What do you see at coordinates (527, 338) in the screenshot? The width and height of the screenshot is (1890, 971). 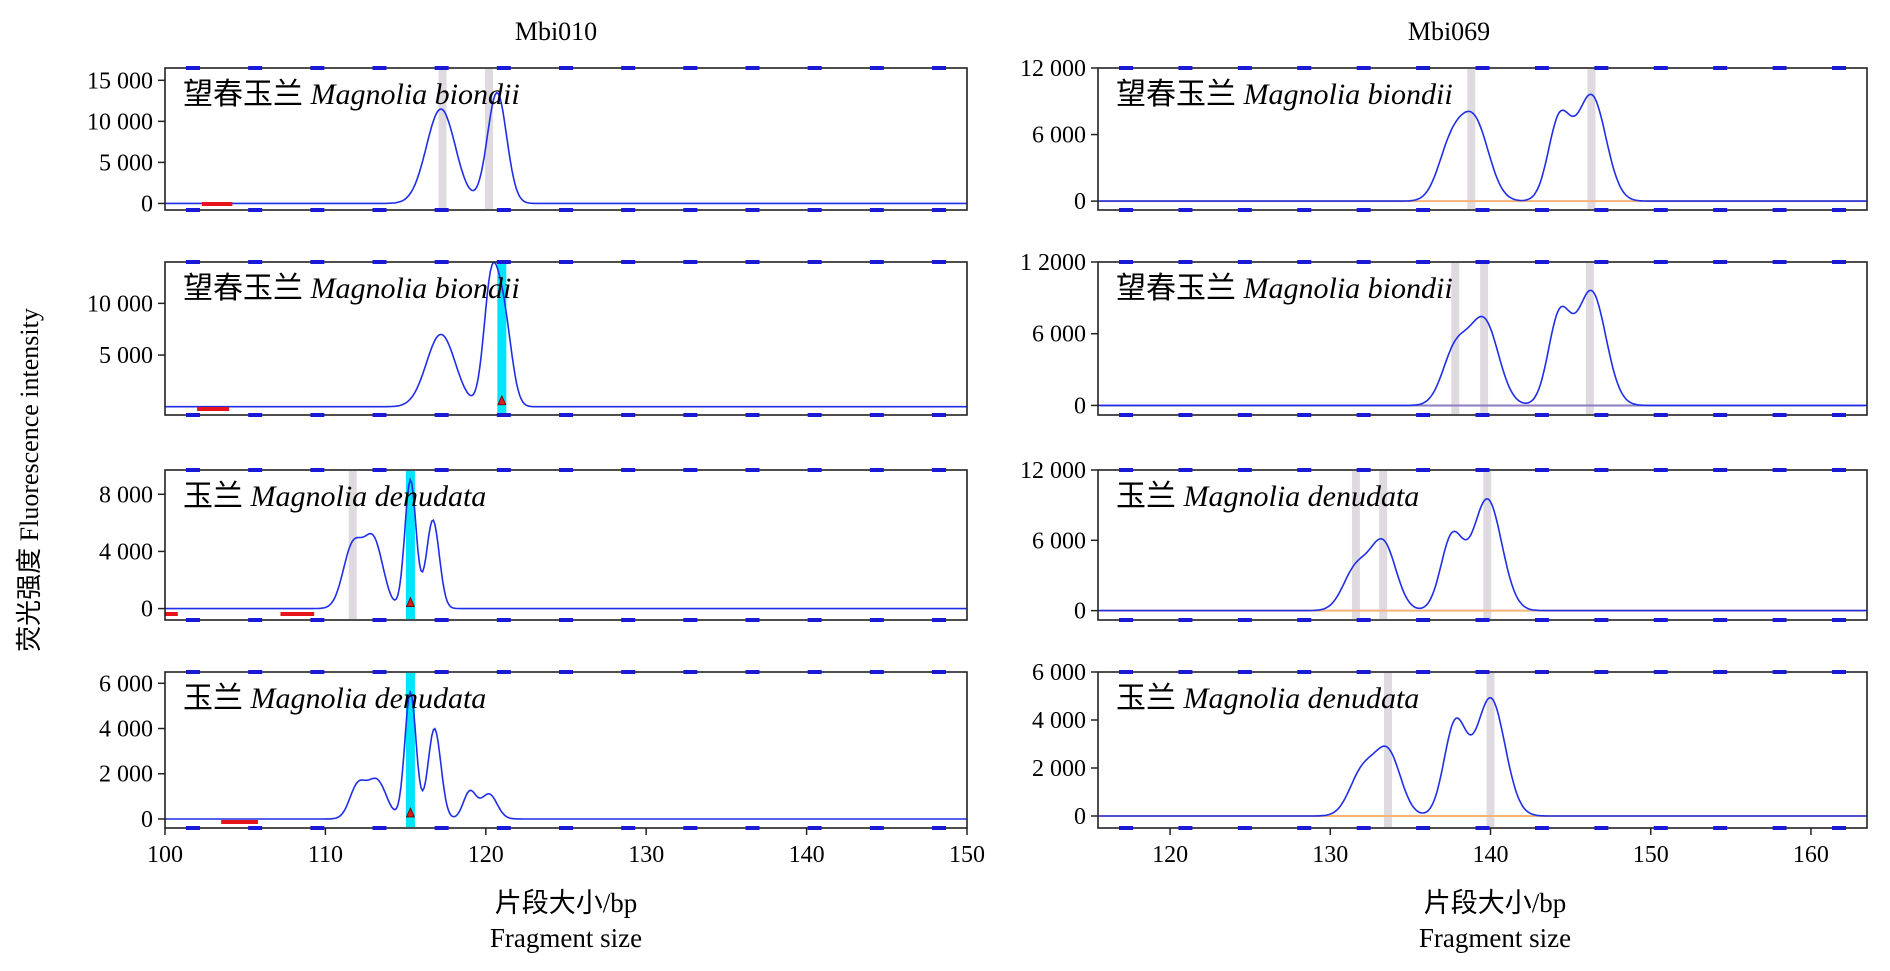 I see `panel-2: 5 000 10 000 望春玉兰 Magnolia biondii` at bounding box center [527, 338].